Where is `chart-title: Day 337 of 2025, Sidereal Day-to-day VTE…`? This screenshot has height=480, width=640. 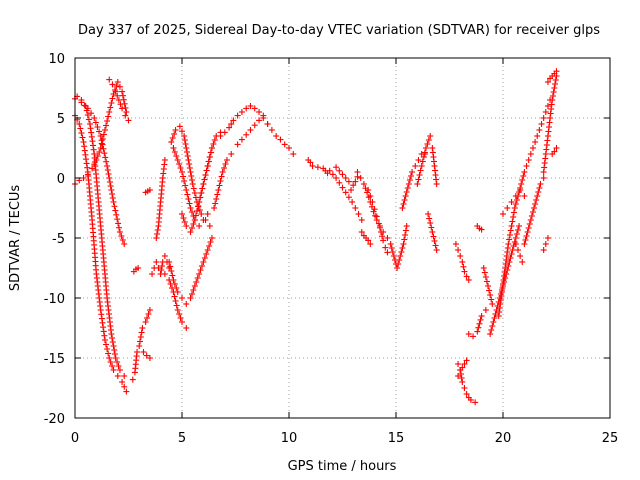 chart-title: Day 337 of 2025, Sidereal Day-to-day VTE… is located at coordinates (339, 30).